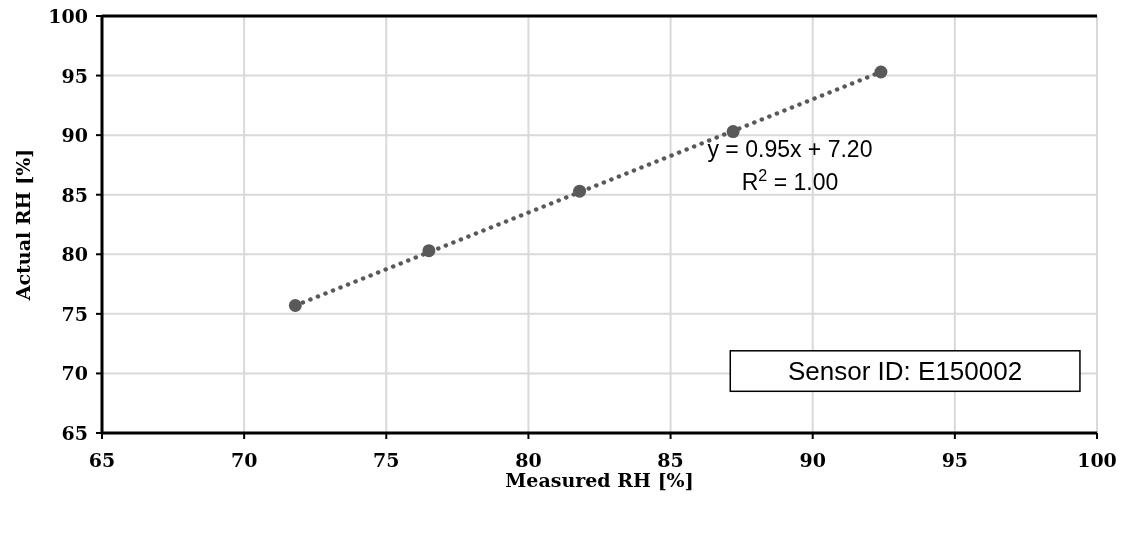  I want to click on x-tick-label: 100, so click(1097, 460).